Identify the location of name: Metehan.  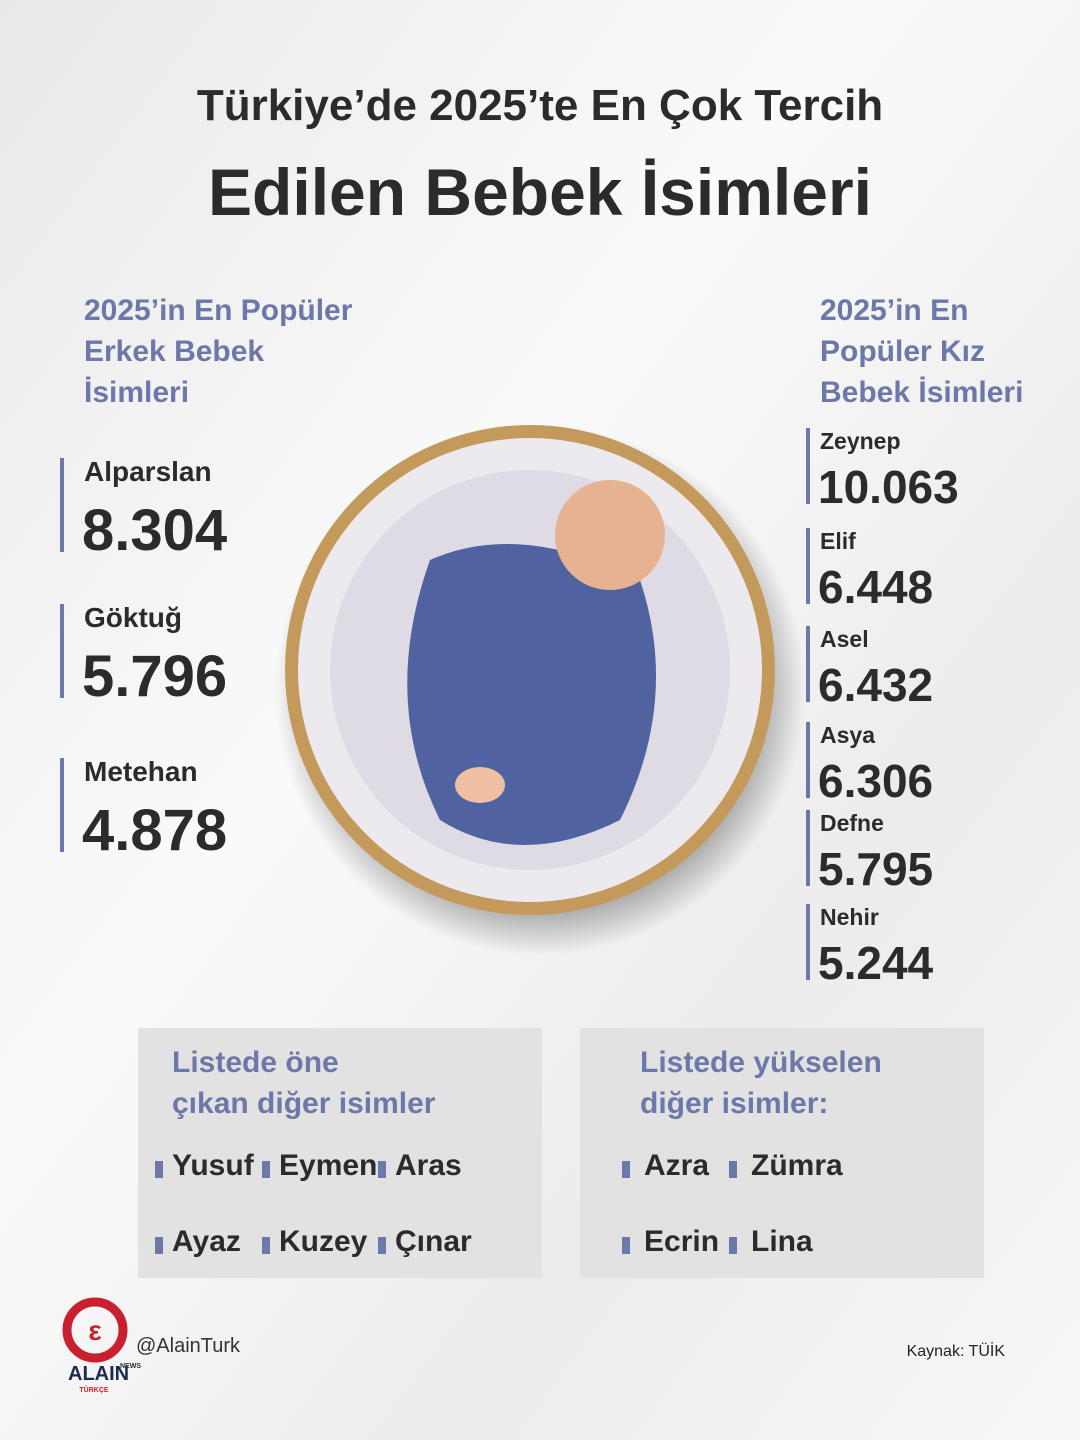
(141, 771).